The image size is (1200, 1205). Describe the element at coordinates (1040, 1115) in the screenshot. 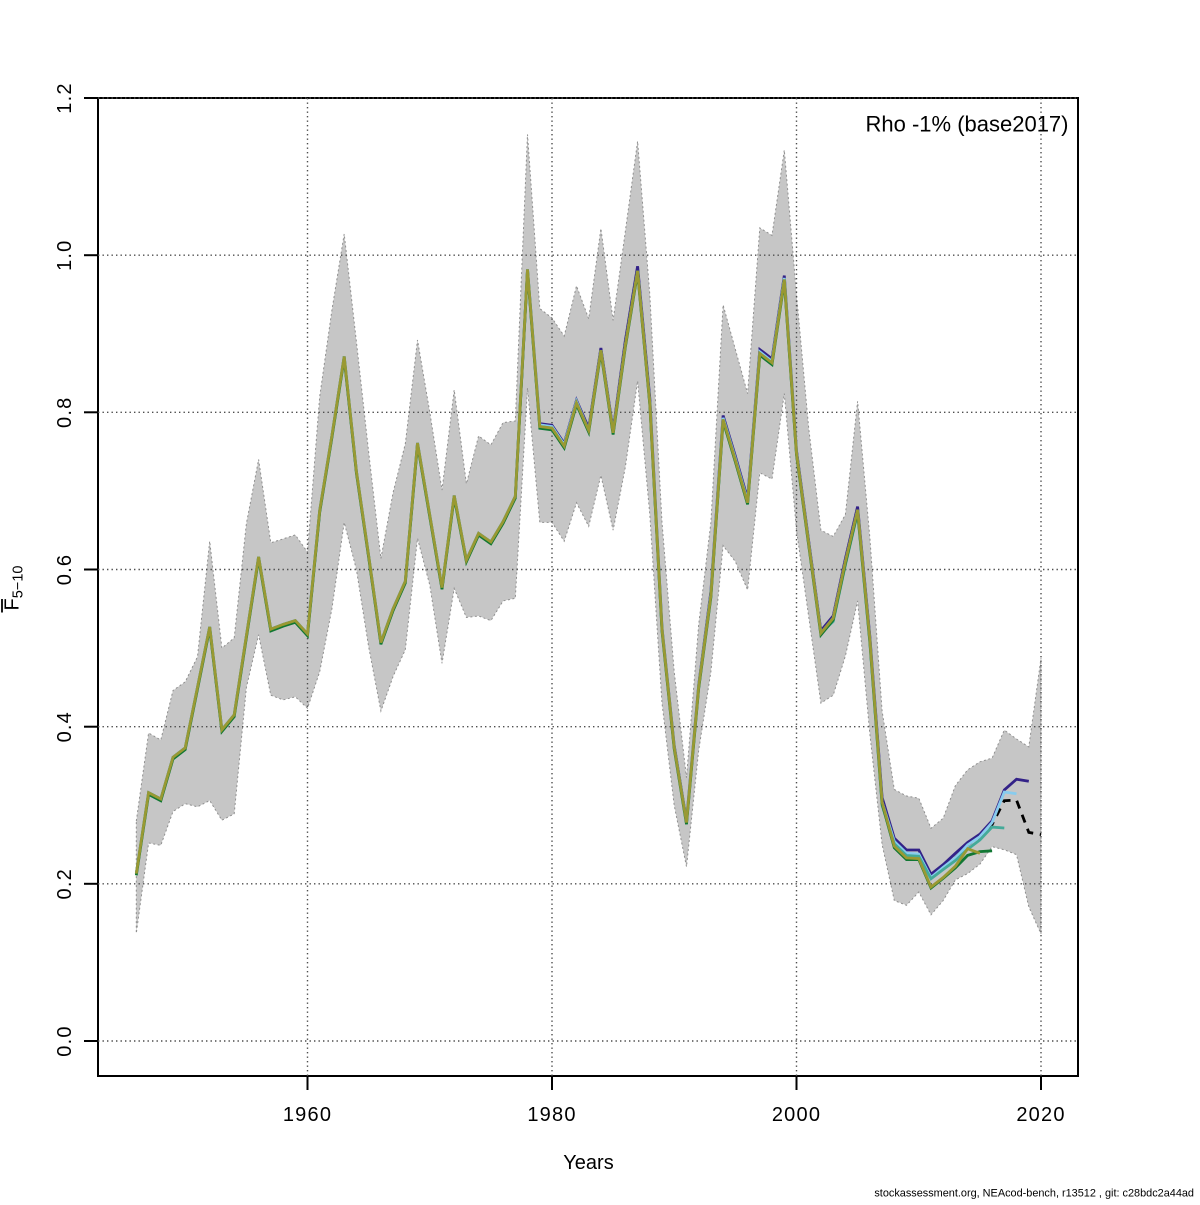

I see `svg-text: 2020` at that location.